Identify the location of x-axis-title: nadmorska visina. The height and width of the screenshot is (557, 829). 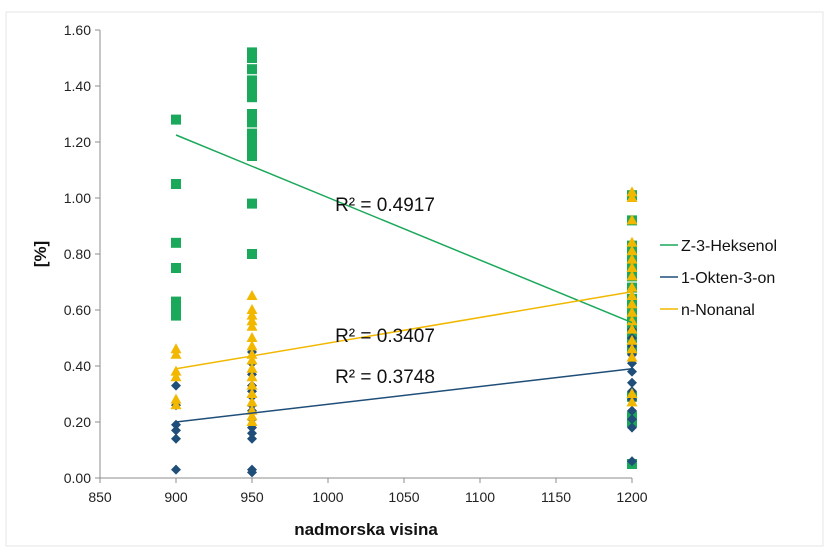
(366, 529).